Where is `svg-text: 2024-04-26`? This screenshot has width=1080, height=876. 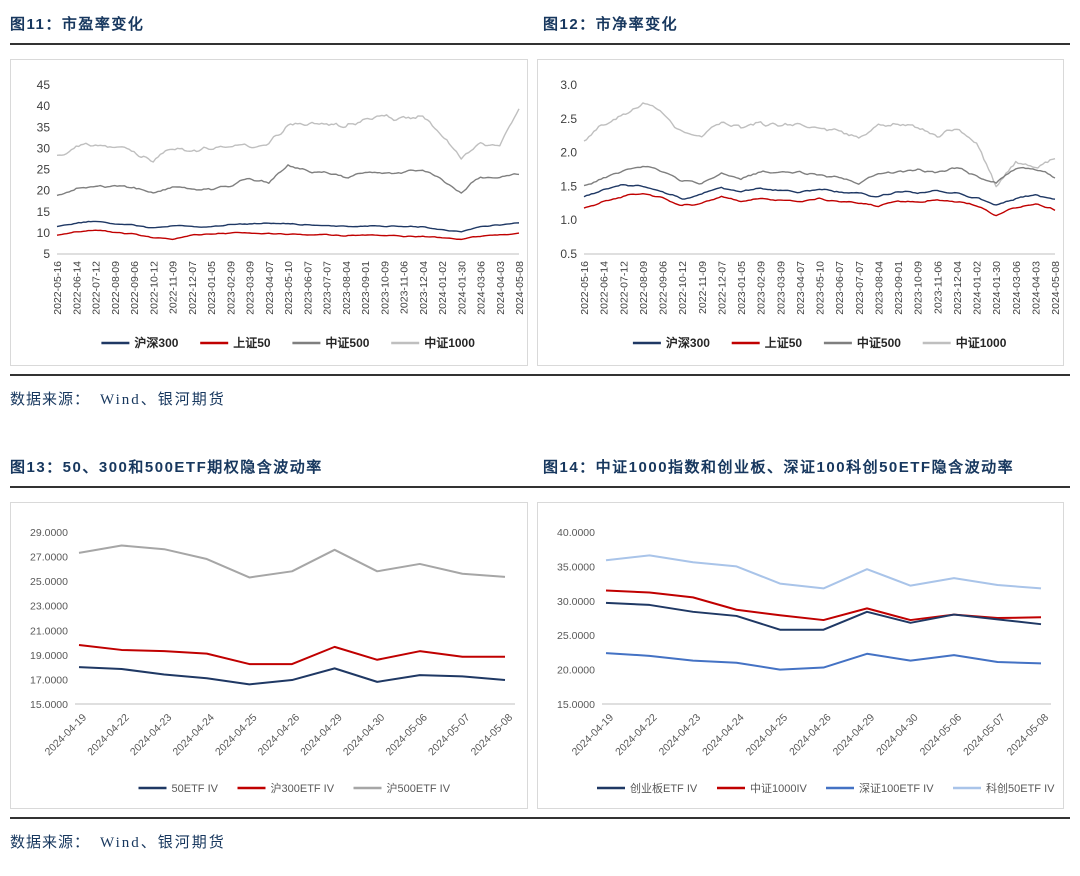 svg-text: 2024-04-26 is located at coordinates (810, 735).